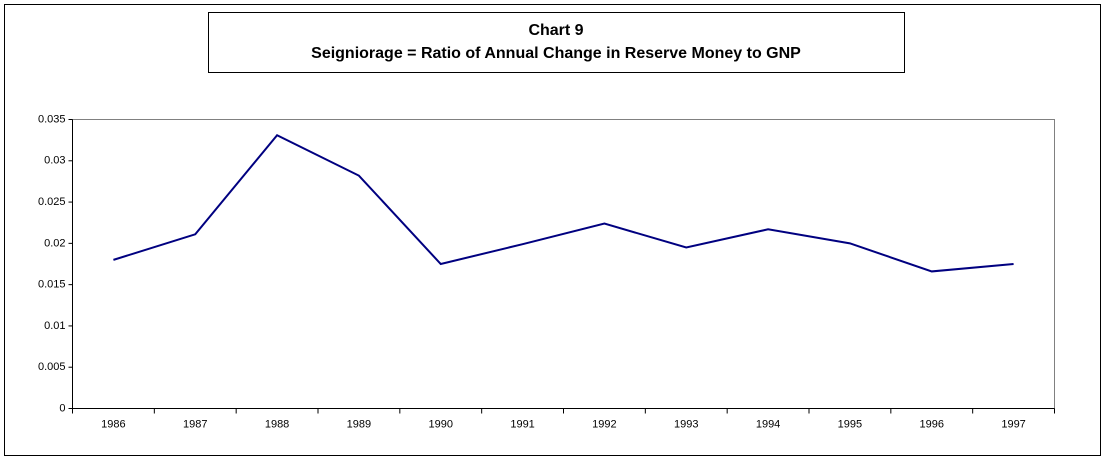 This screenshot has height=462, width=1106. What do you see at coordinates (359, 424) in the screenshot?
I see `x-tick-label: 1989` at bounding box center [359, 424].